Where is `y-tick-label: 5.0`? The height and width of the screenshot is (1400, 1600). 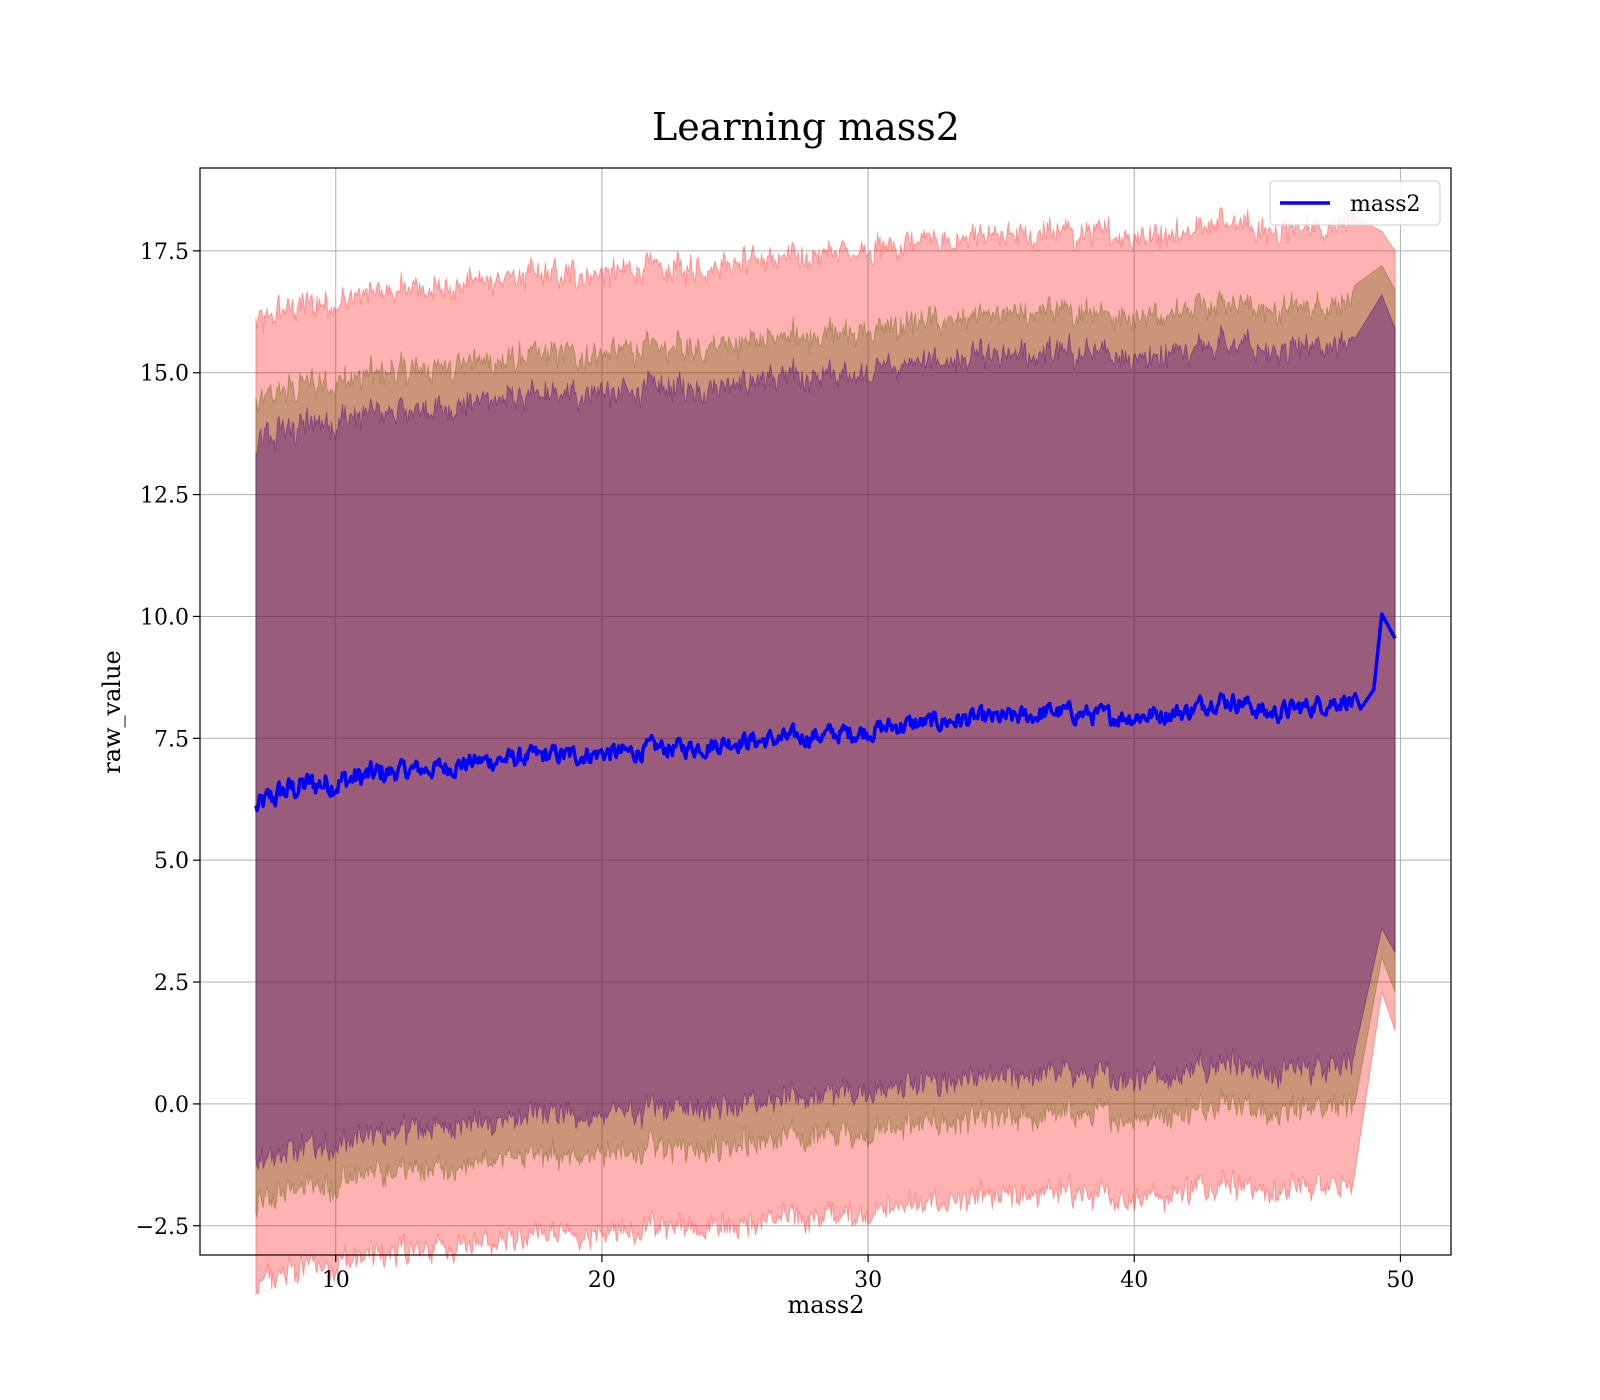
y-tick-label: 5.0 is located at coordinates (171, 861).